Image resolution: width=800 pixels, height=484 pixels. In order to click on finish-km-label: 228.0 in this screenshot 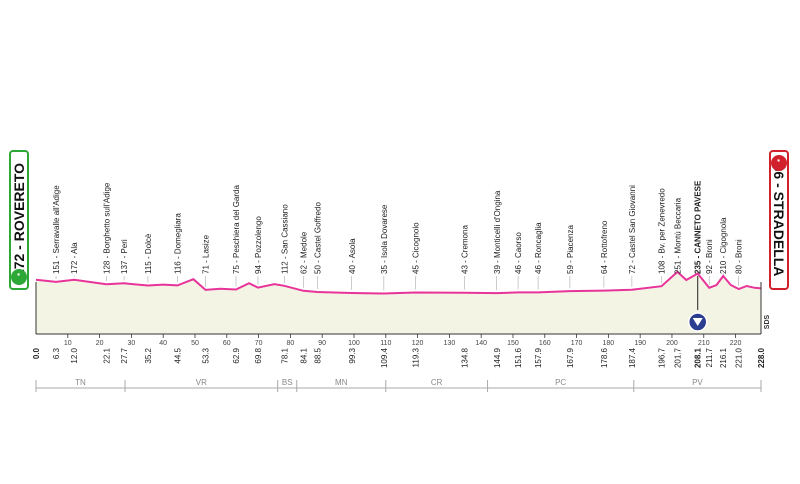, I will do `click(761, 357)`.